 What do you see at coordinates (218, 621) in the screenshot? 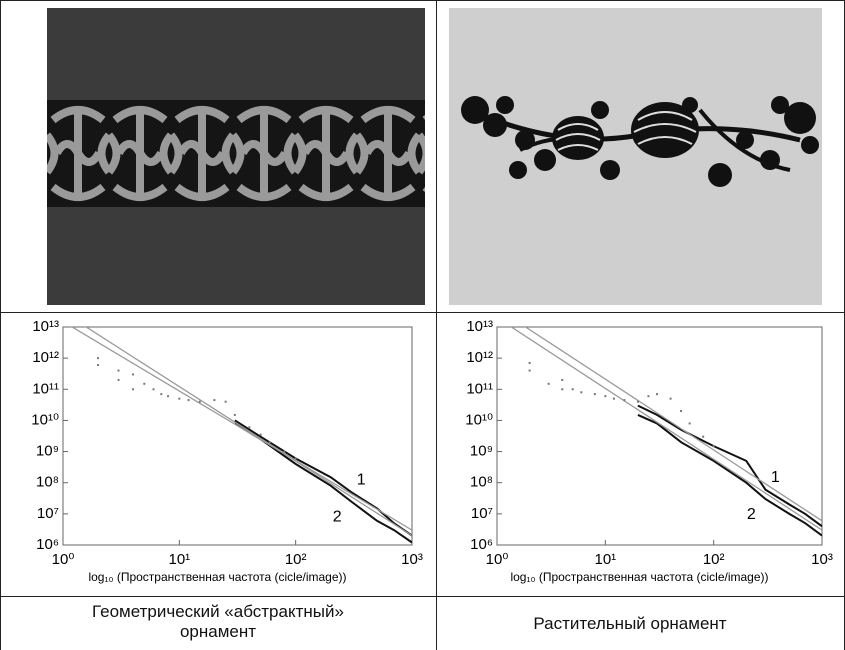
I see `caption: Геометрический «абстрактный» орнамент` at bounding box center [218, 621].